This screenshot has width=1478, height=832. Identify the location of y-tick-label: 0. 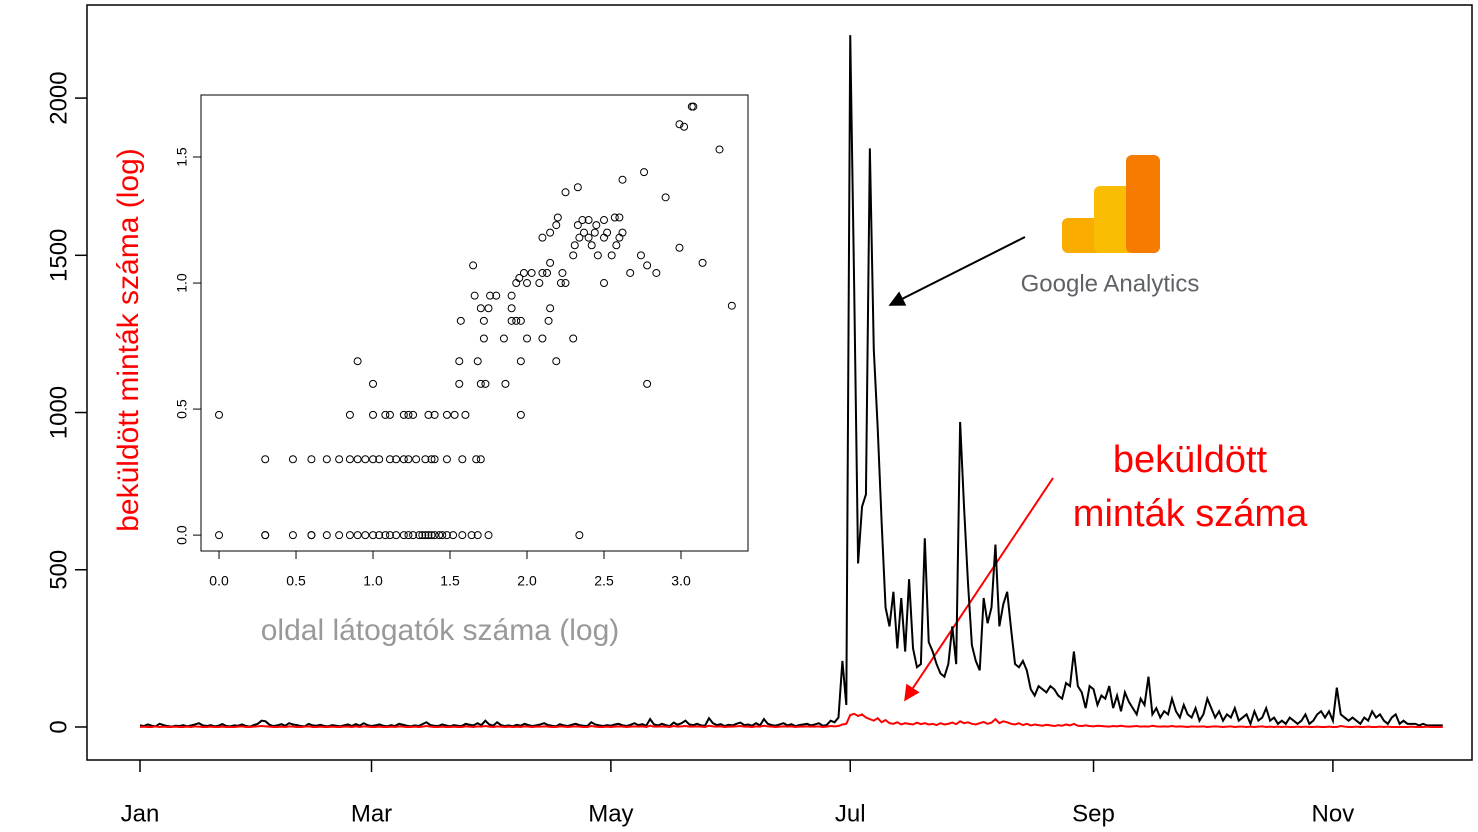
(58, 726).